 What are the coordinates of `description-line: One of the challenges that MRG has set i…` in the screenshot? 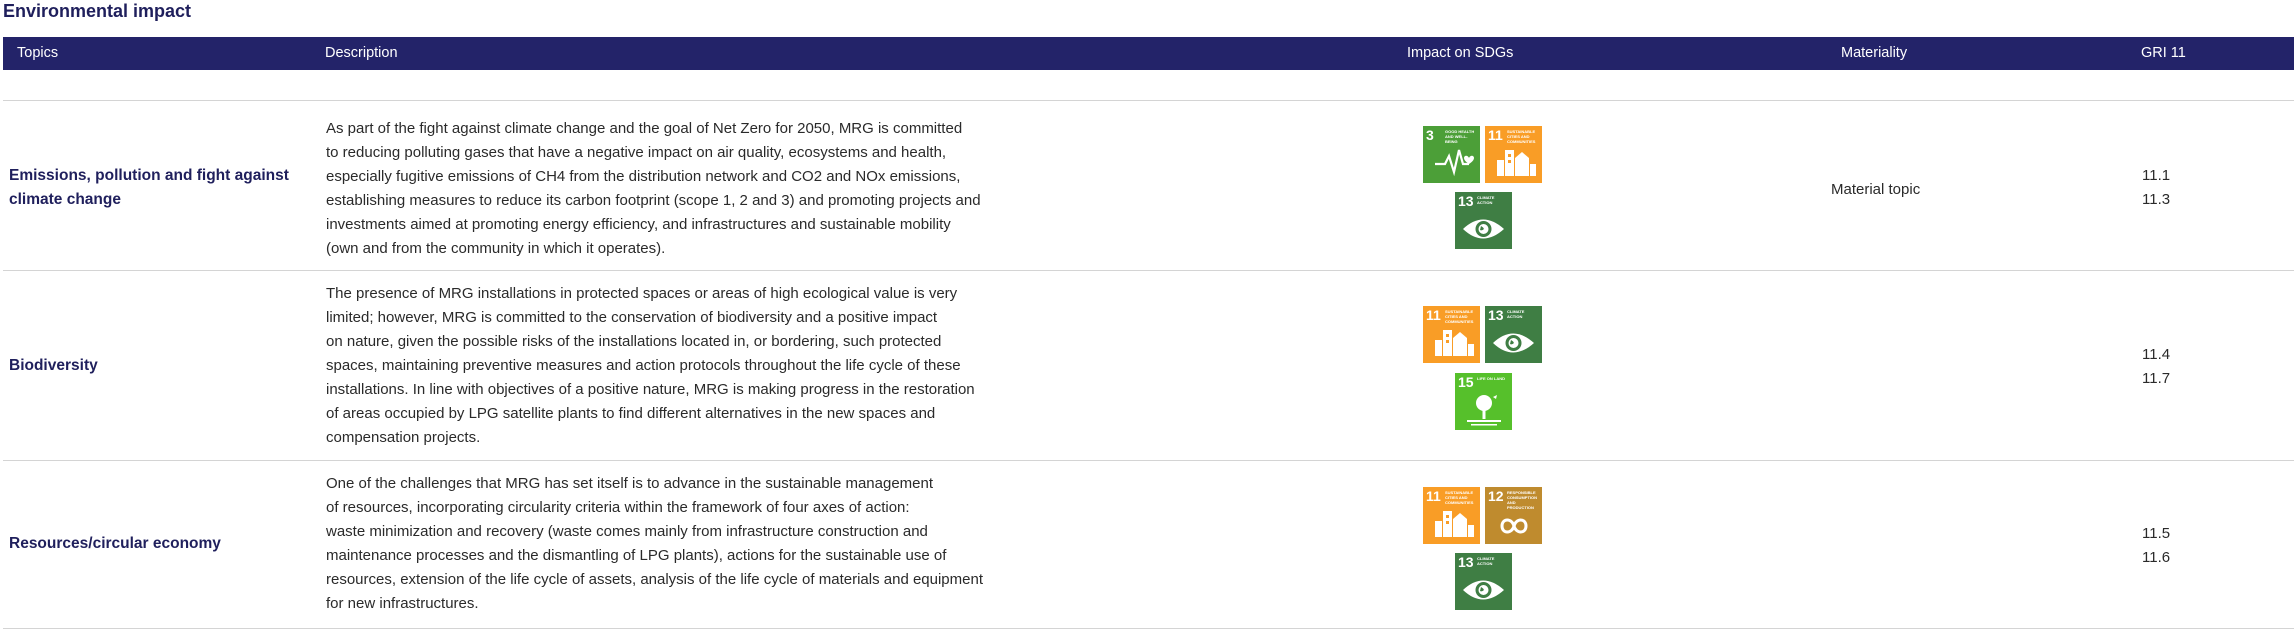 It's located at (630, 483).